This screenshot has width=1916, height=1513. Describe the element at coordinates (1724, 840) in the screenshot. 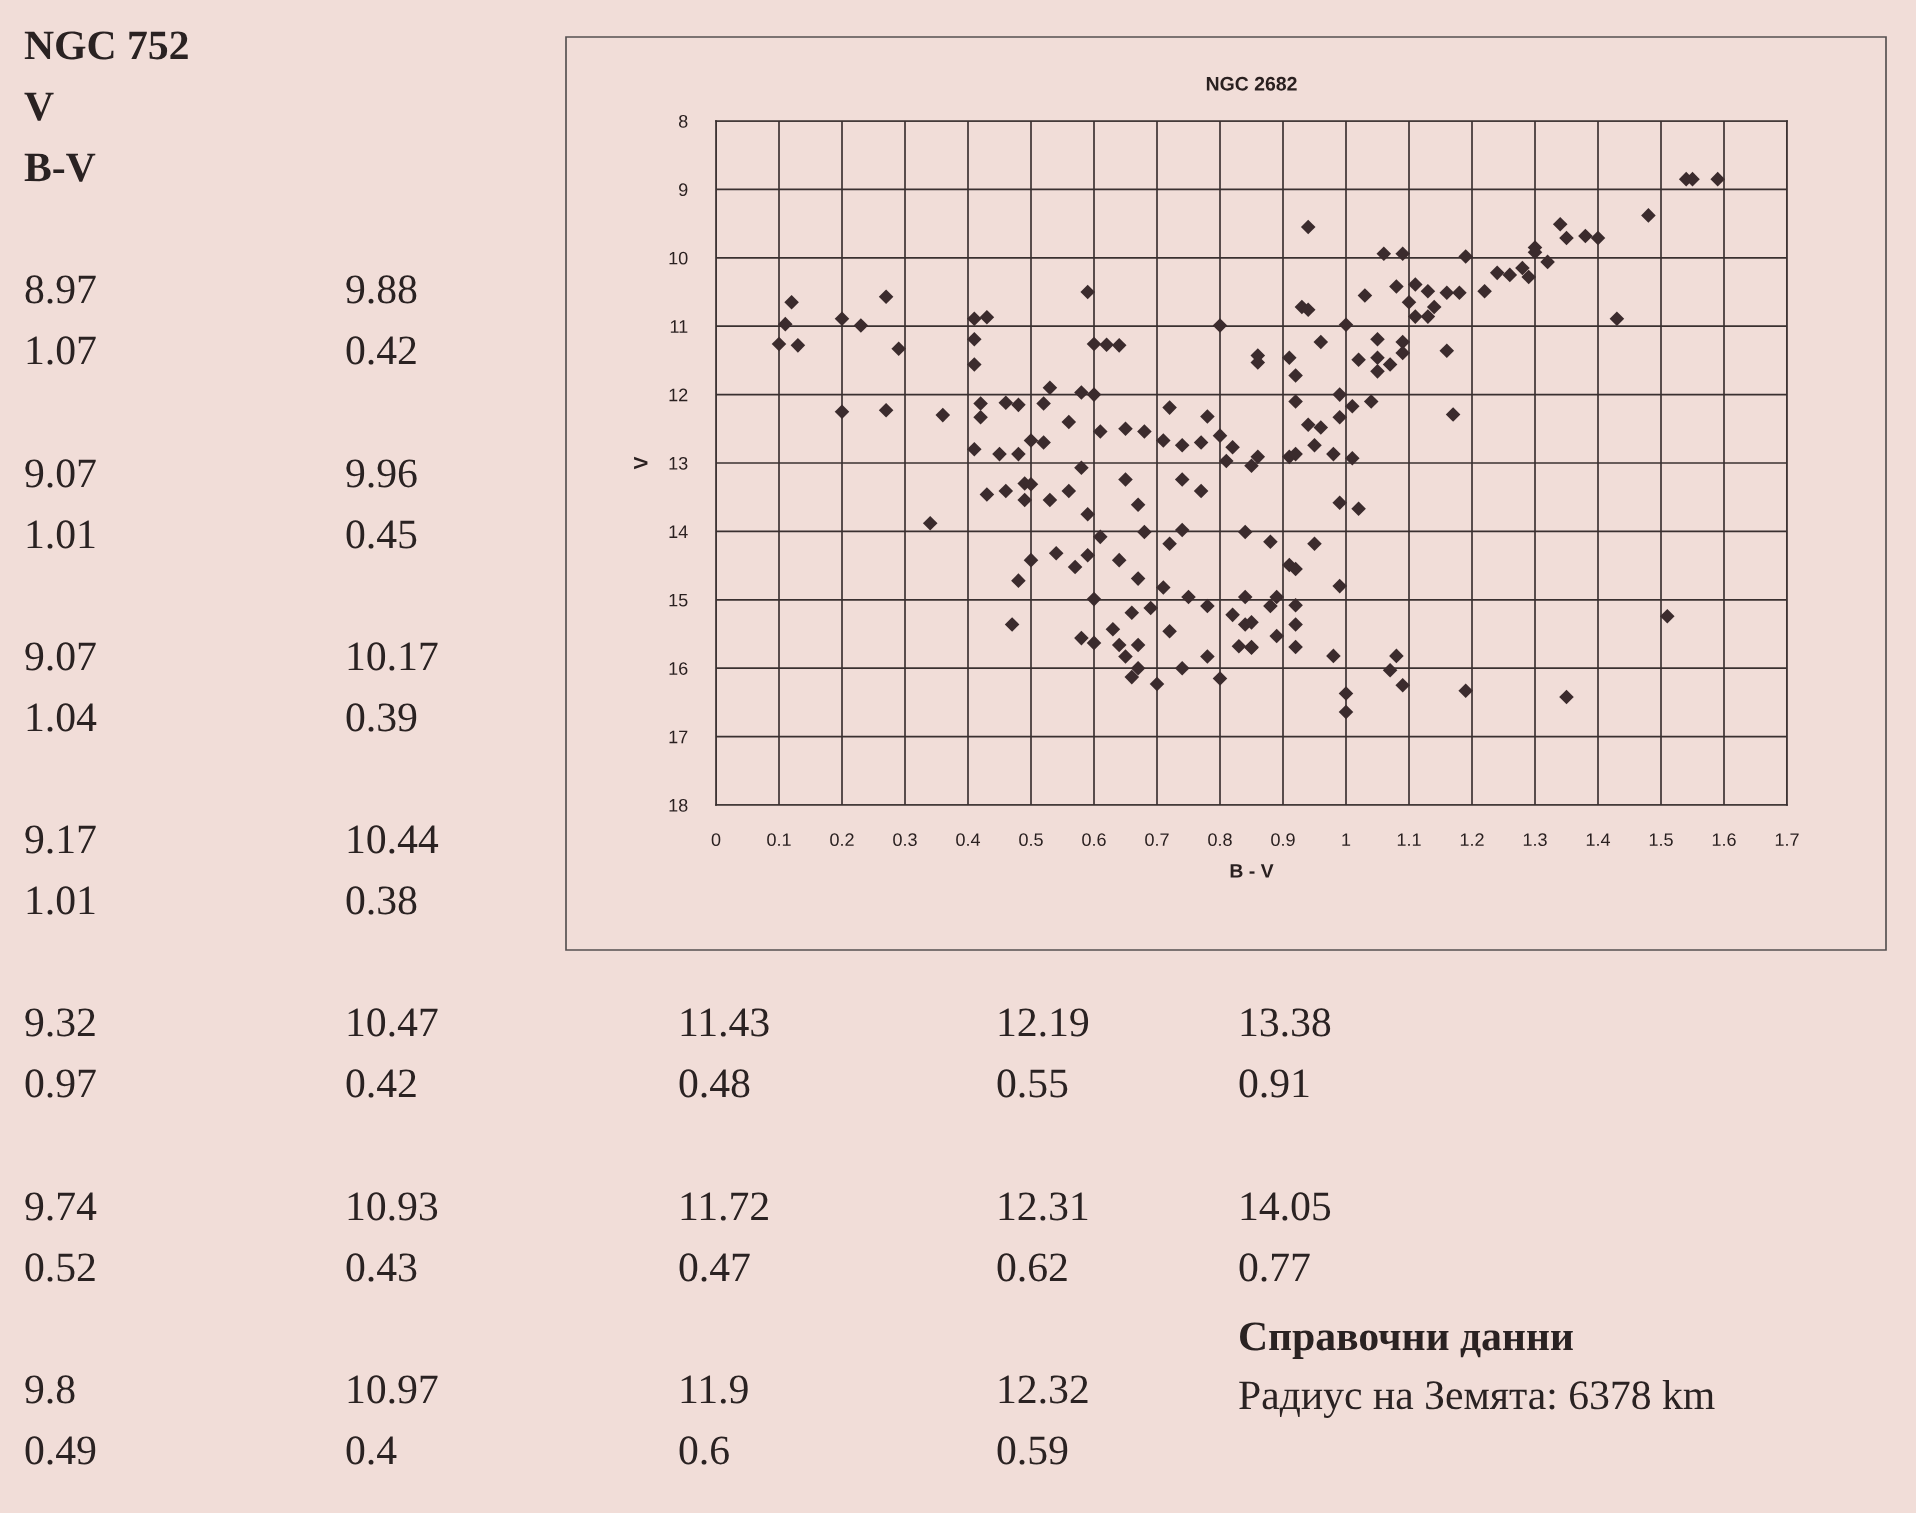

I see `x-tick-label: 1.6` at that location.